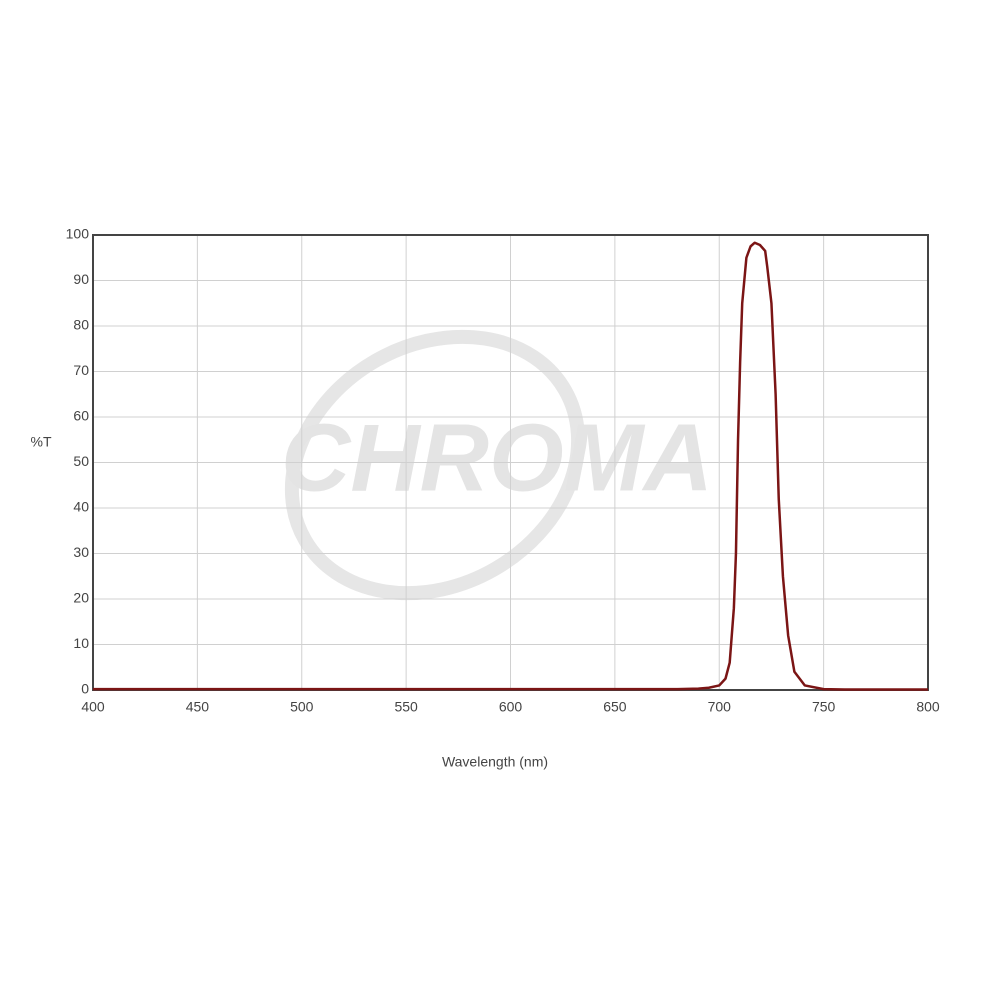  I want to click on x-tick-label: 700, so click(720, 707).